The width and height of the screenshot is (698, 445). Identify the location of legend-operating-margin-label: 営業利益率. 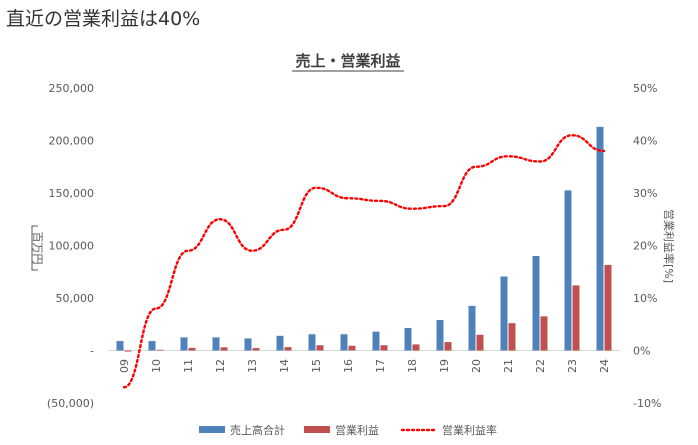
(469, 430).